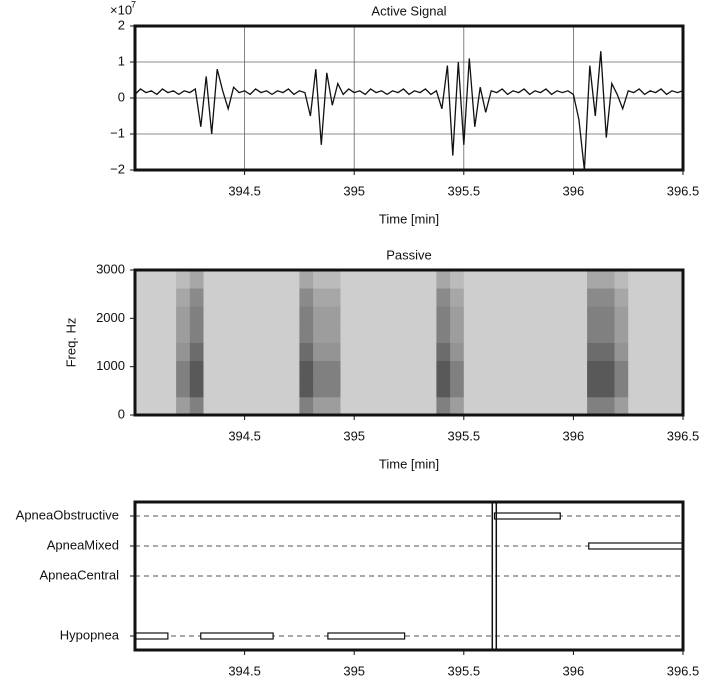  Describe the element at coordinates (683, 670) in the screenshot. I see `x-tick-label: 396.5` at that location.